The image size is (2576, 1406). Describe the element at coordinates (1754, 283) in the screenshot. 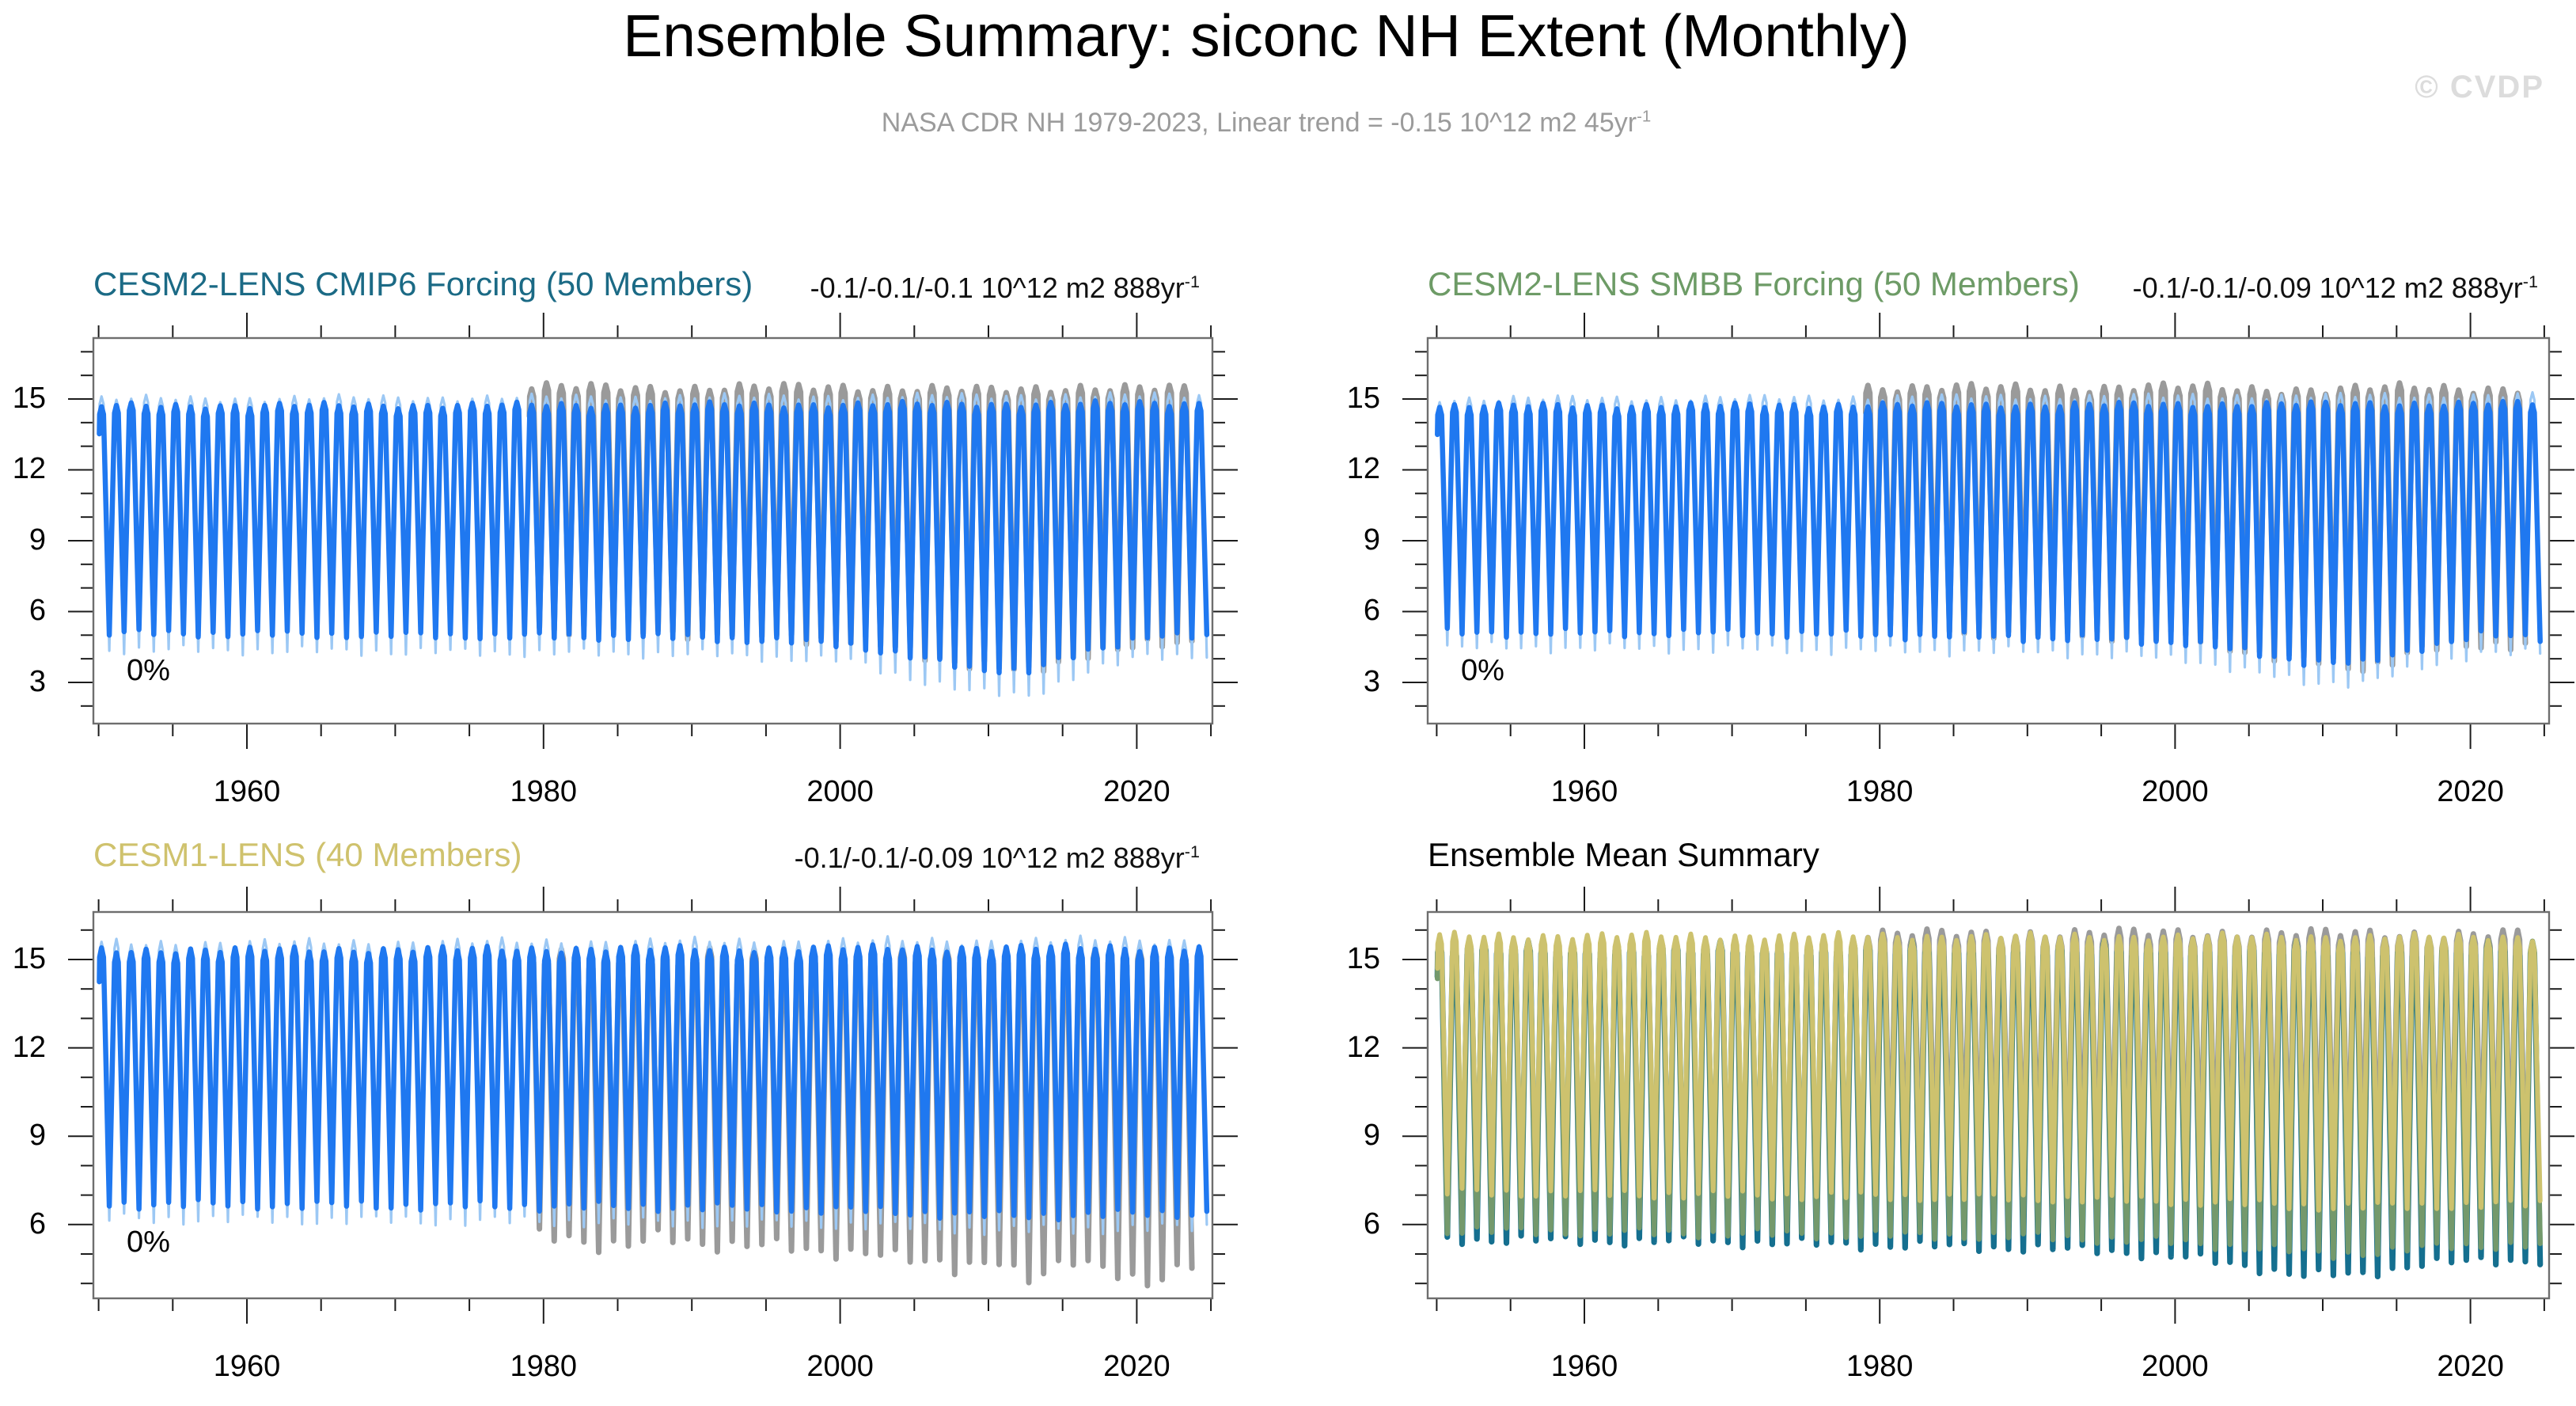

I see `panel-title-cesm2-smbb: CESM2-LENS SMBB Forcing (50 Members)` at that location.